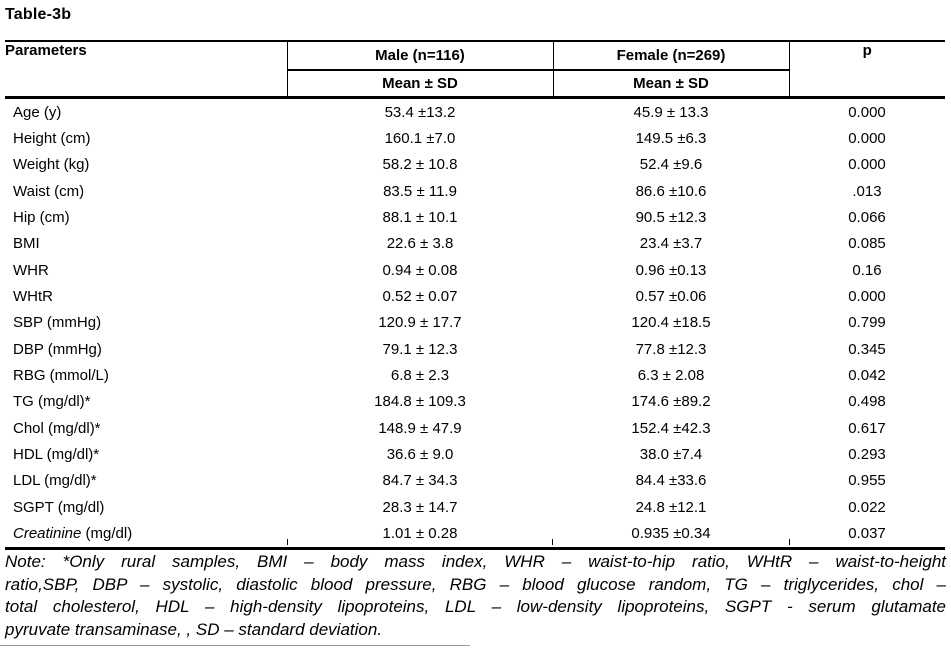  Describe the element at coordinates (420, 165) in the screenshot. I see `male-mean-sd-cell: 58.2 ± 10.8` at that location.